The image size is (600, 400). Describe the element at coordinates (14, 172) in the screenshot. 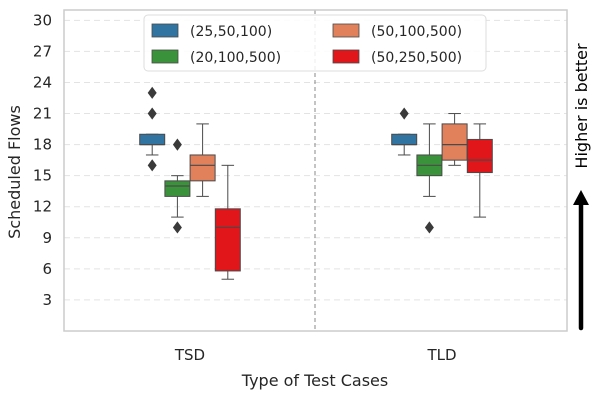

I see `y-axis-label: Scheduled Flows` at that location.